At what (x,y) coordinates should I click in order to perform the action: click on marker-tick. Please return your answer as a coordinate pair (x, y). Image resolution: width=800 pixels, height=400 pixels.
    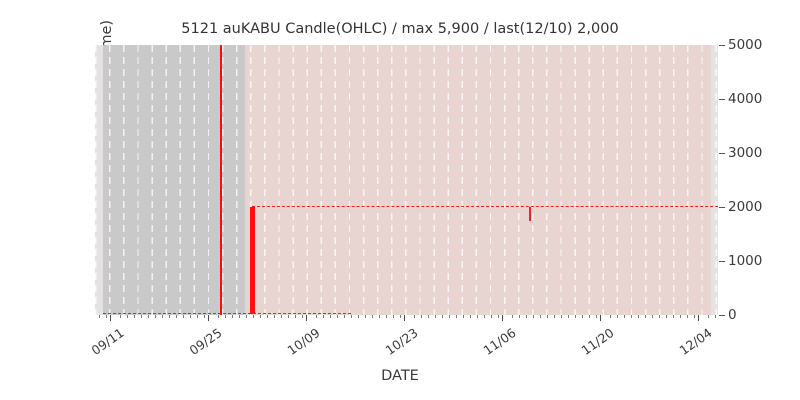
    Looking at the image, I should click on (530, 214).